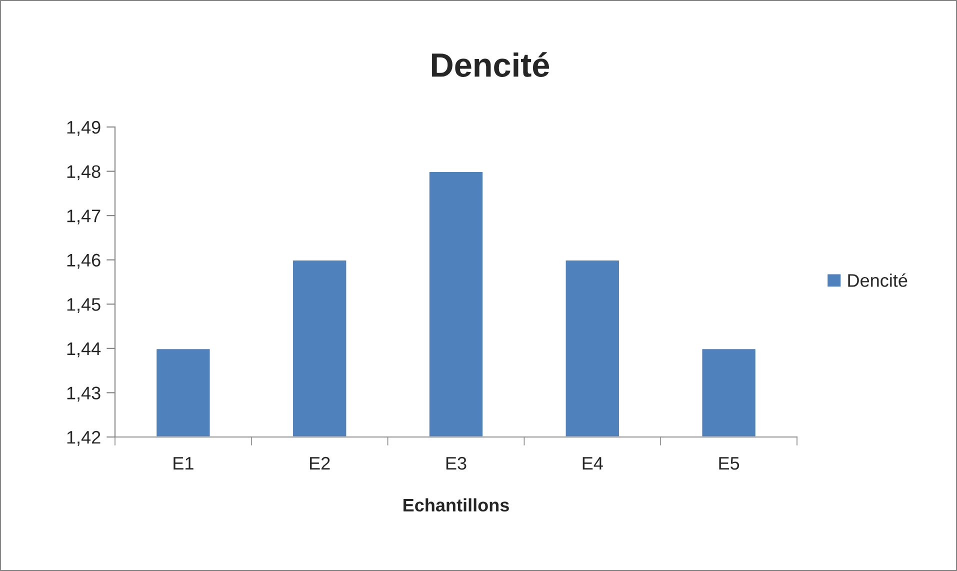  What do you see at coordinates (729, 463) in the screenshot?
I see `x-tick-label: E5` at bounding box center [729, 463].